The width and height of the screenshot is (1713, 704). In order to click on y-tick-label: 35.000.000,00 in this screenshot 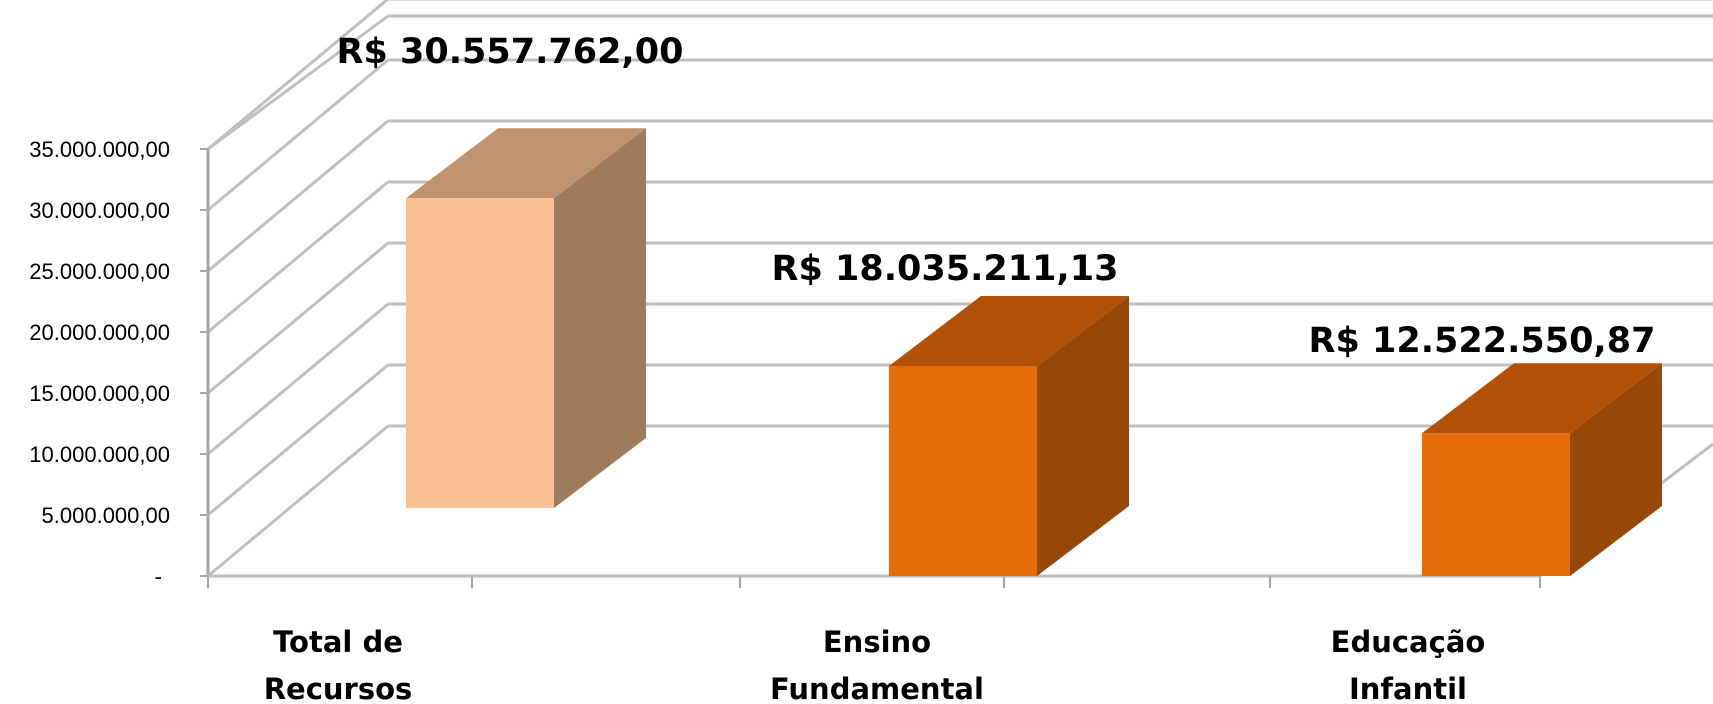, I will do `click(99, 149)`.